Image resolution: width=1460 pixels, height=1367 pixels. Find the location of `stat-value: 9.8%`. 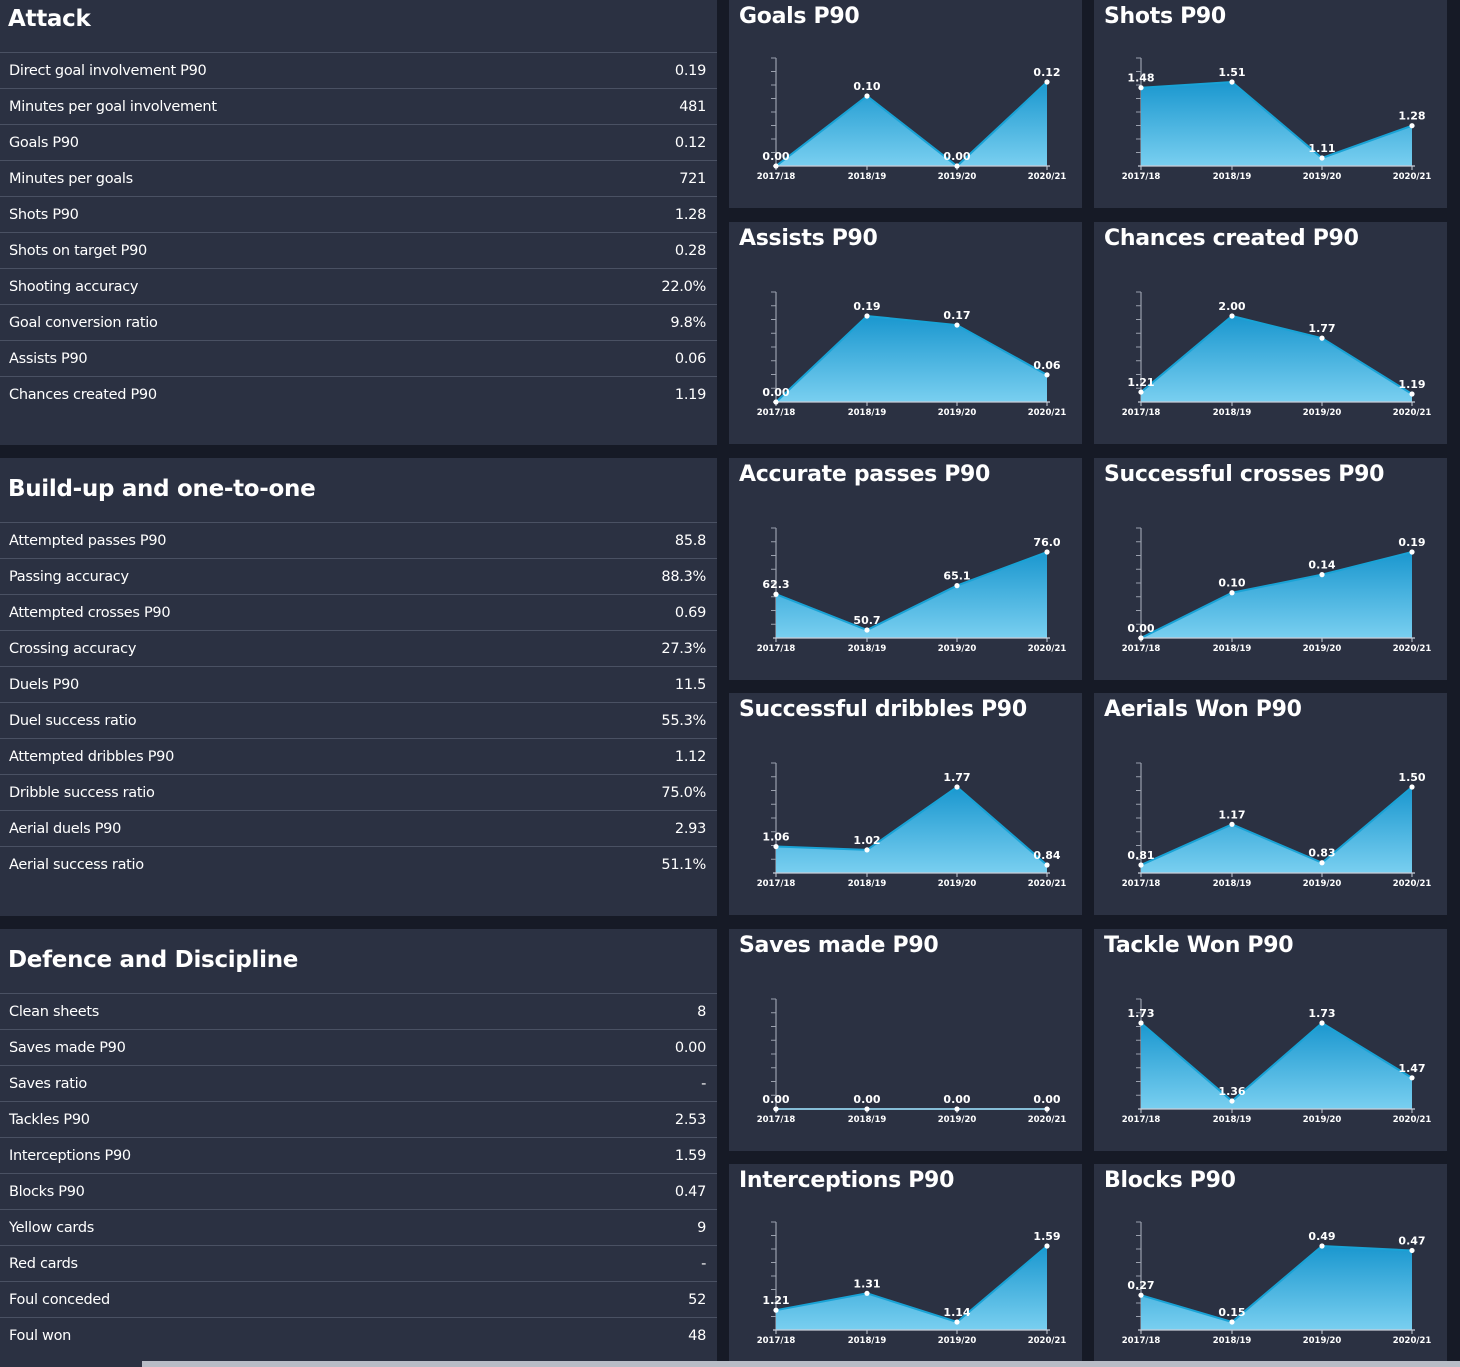

stat-value: 9.8% is located at coordinates (688, 322).